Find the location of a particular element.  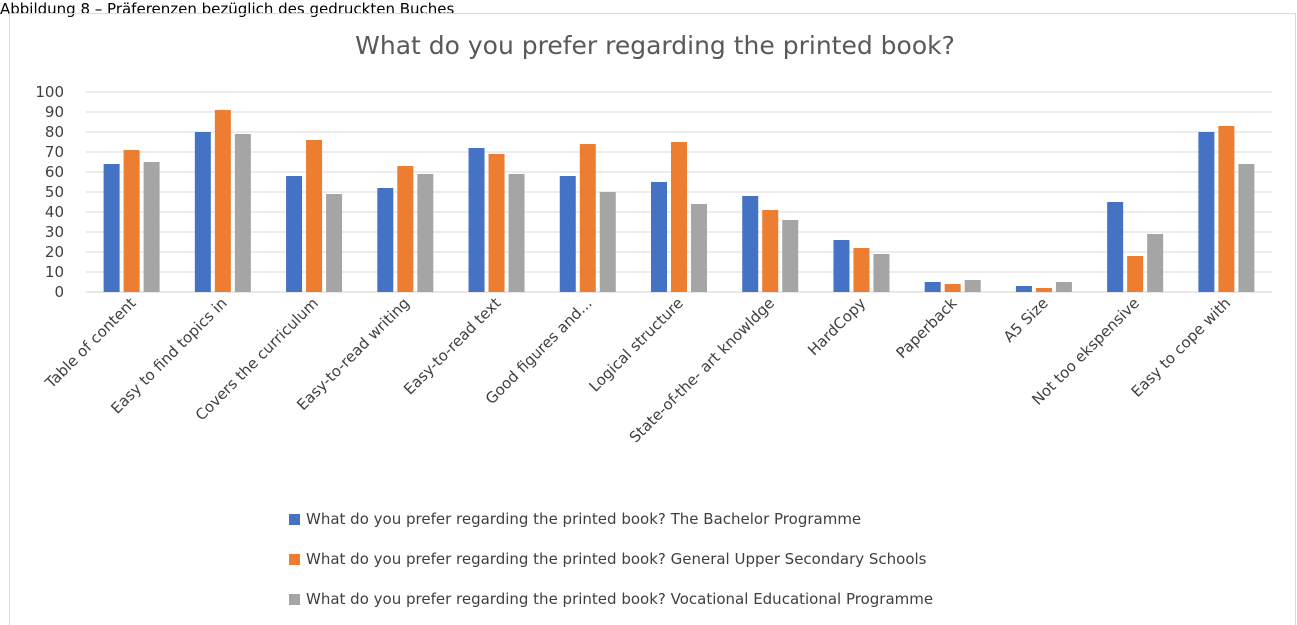

category-label: Table of content is located at coordinates (90, 343).